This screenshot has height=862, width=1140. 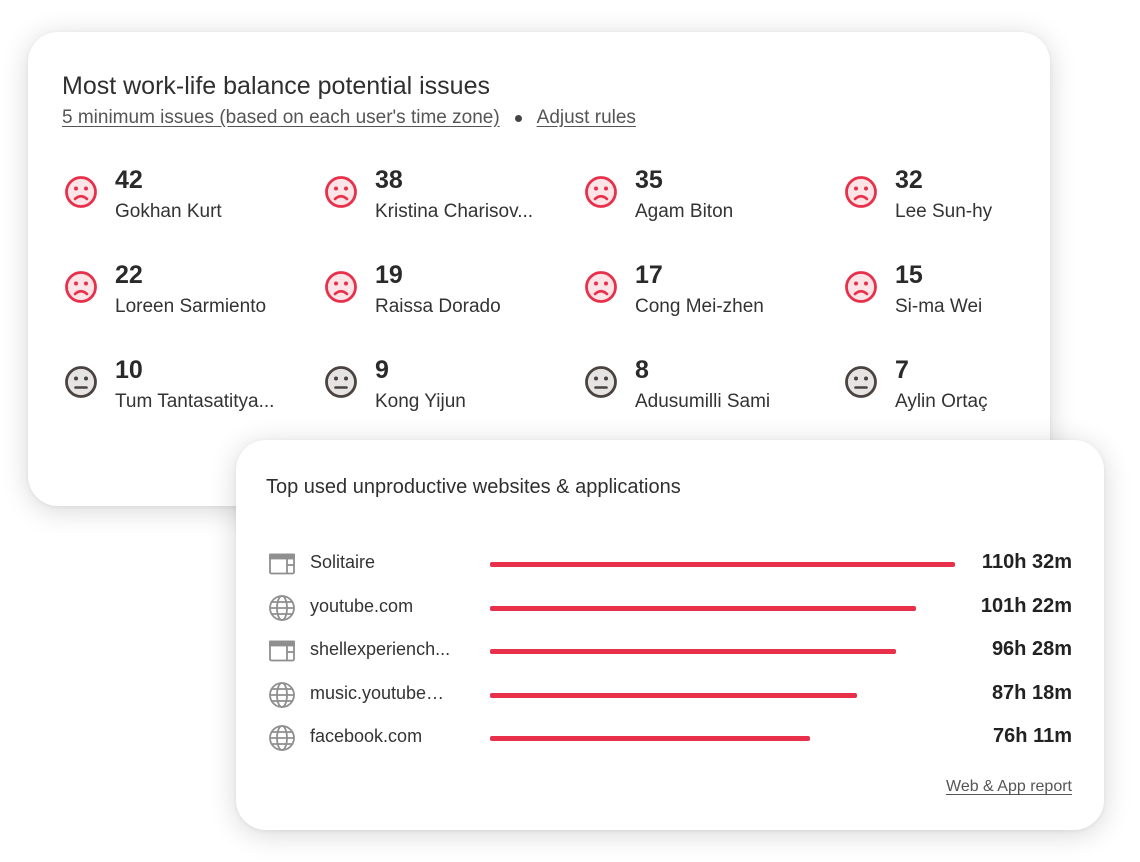 I want to click on adjust-rules-link: Adjust rules, so click(x=586, y=117).